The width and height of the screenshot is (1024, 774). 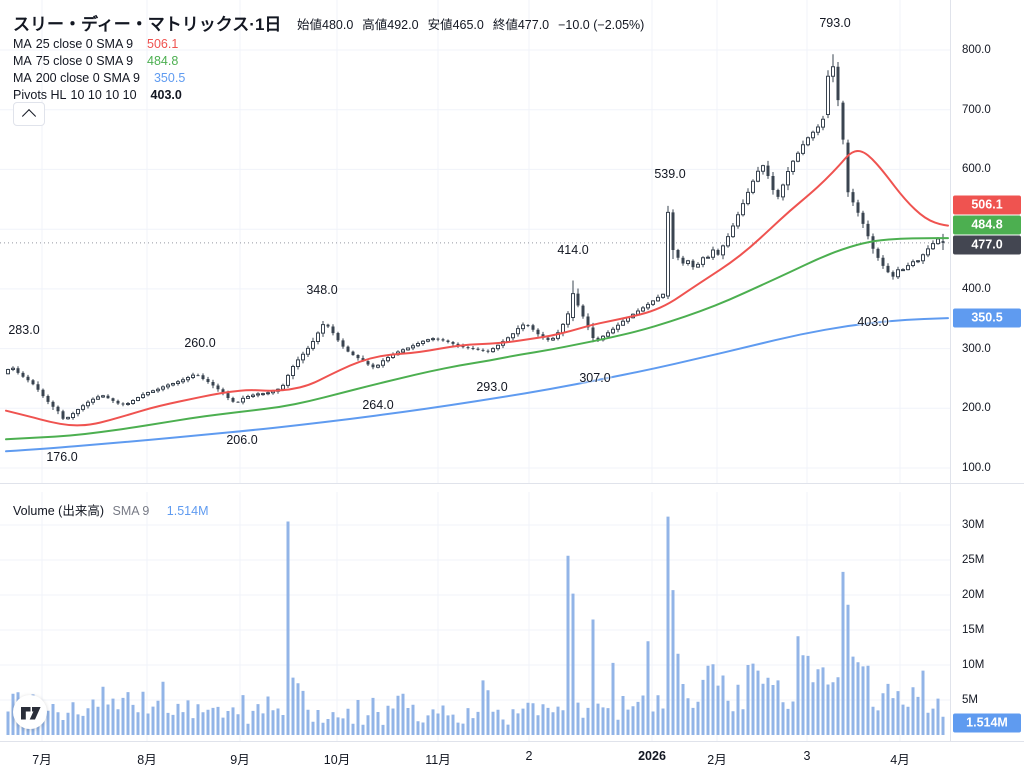 I want to click on indicator-row: MA 75 close 0 SMA 9 484.8, so click(x=99, y=61).